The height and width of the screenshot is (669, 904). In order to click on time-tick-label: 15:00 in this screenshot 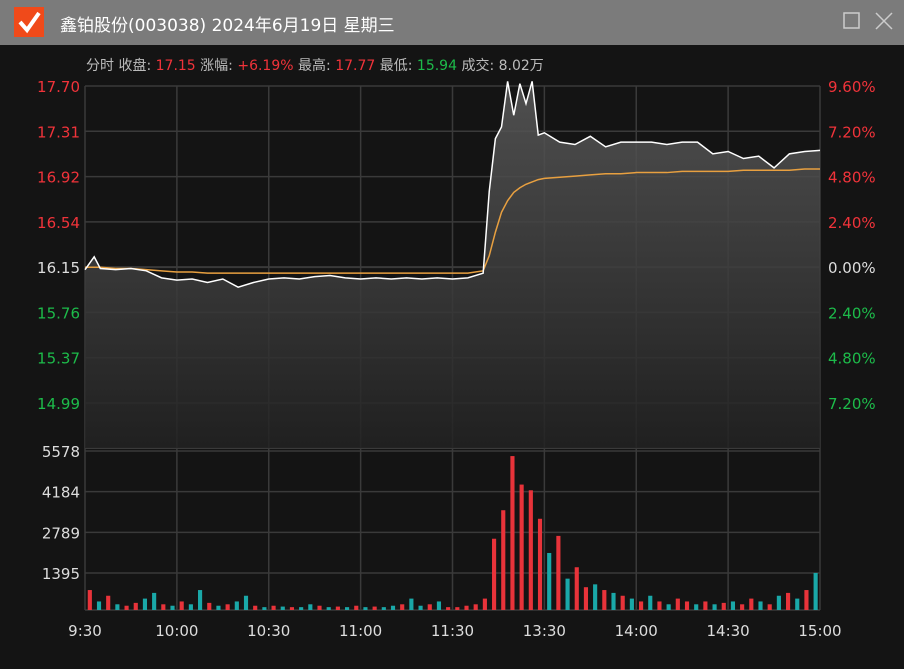, I will do `click(819, 631)`.